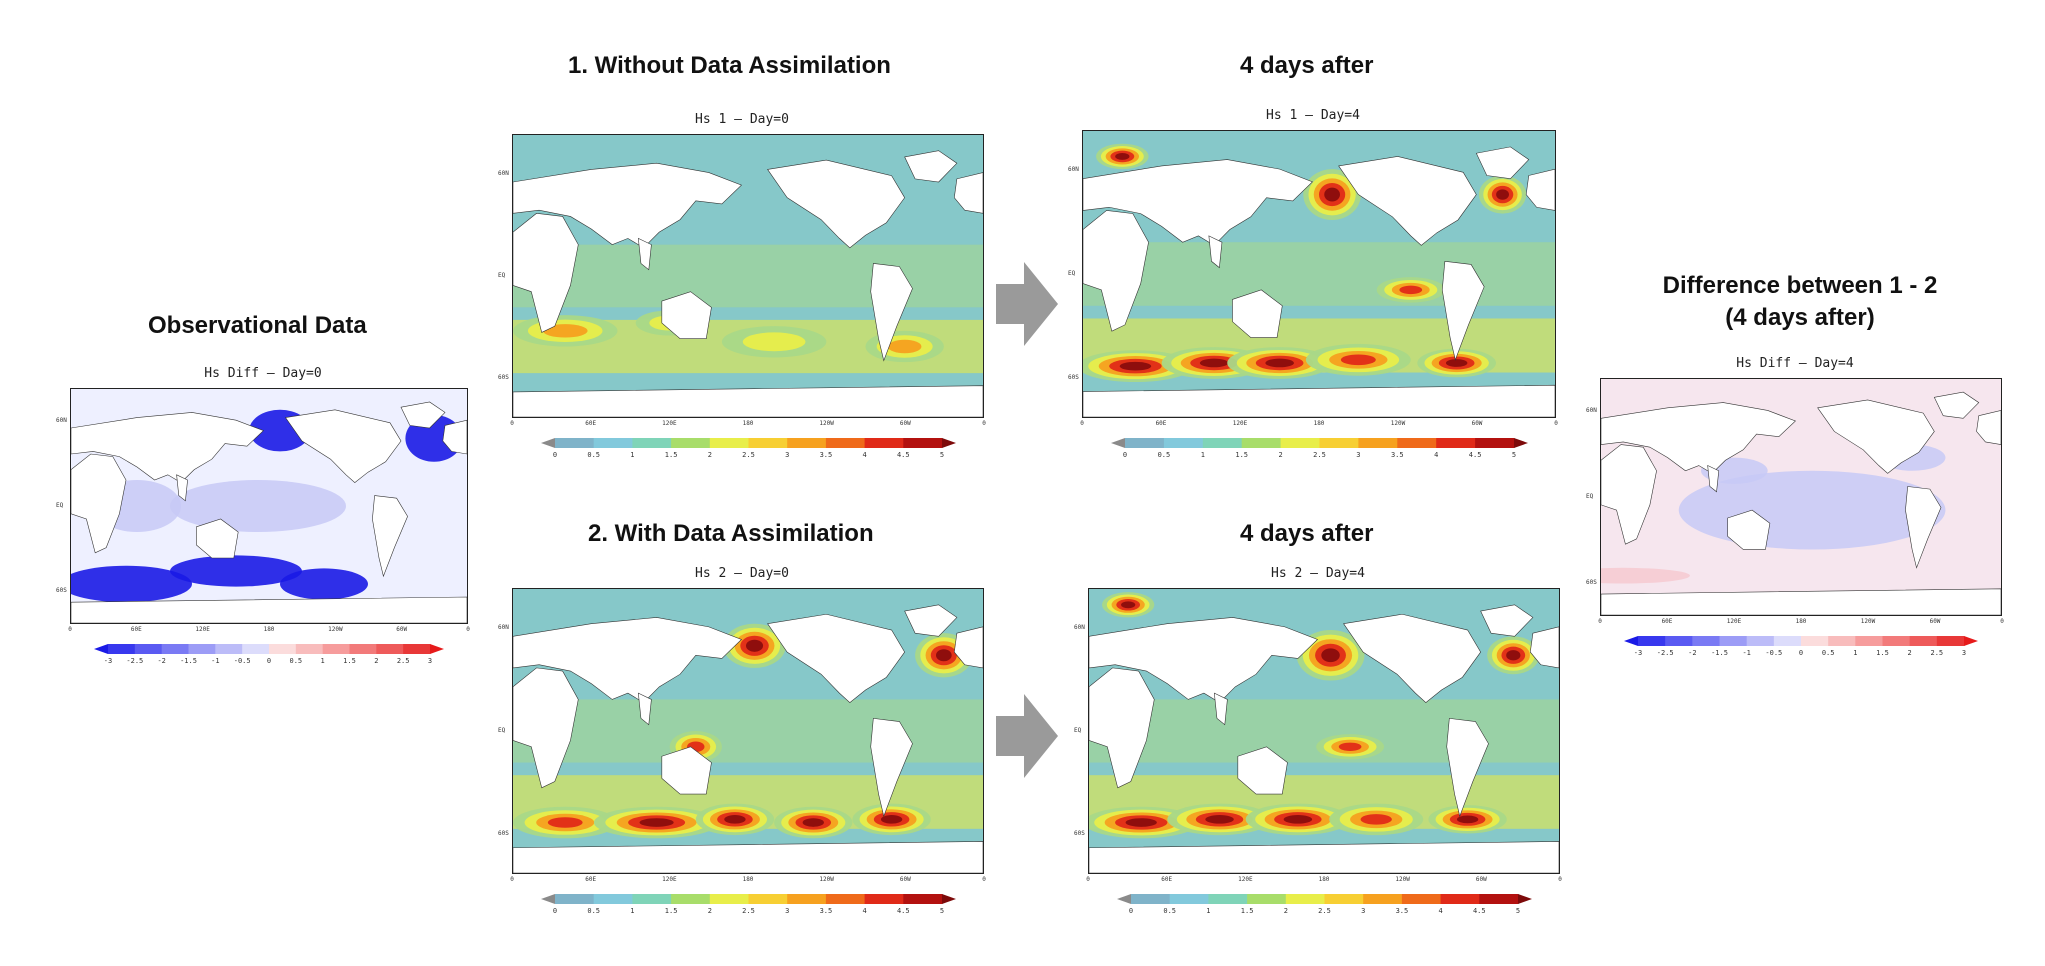  What do you see at coordinates (1935, 621) in the screenshot?
I see `lon-tick-label: 60W` at bounding box center [1935, 621].